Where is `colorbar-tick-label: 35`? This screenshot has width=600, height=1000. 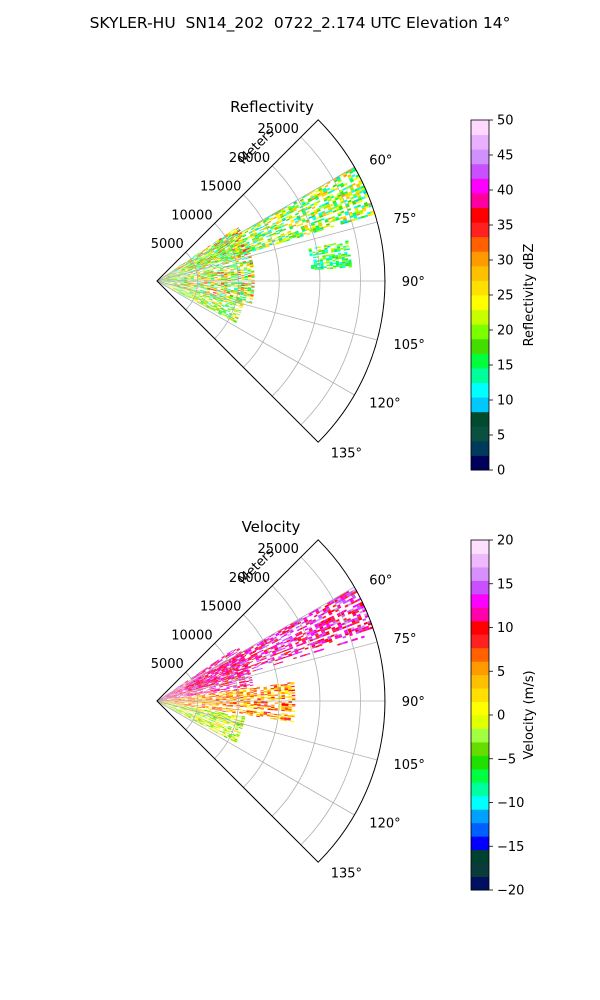
colorbar-tick-label: 35 is located at coordinates (505, 226).